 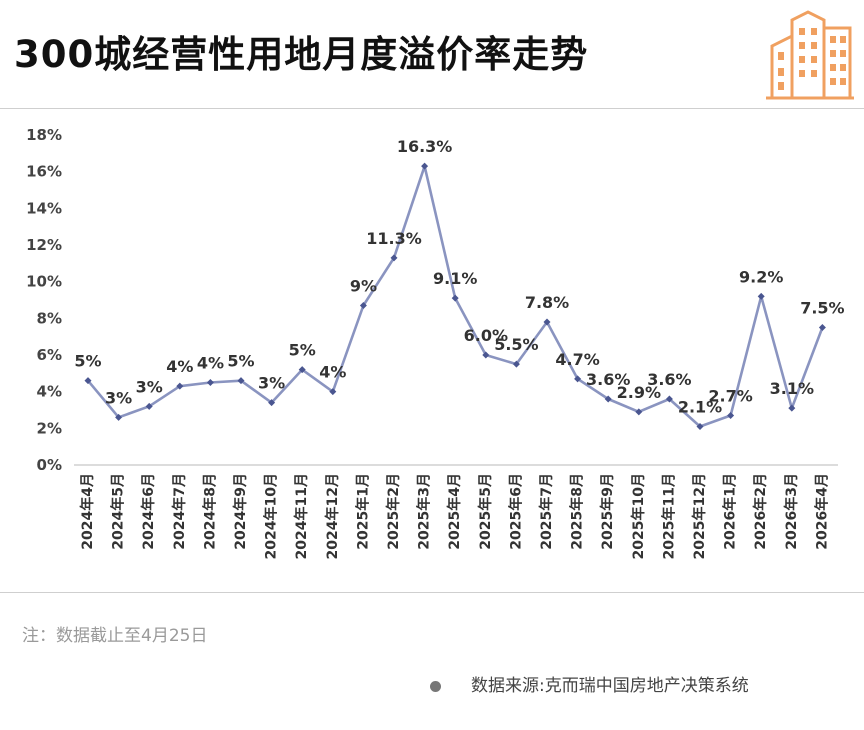 What do you see at coordinates (115, 636) in the screenshot?
I see `footnote: 注：数据截止至4月25日` at bounding box center [115, 636].